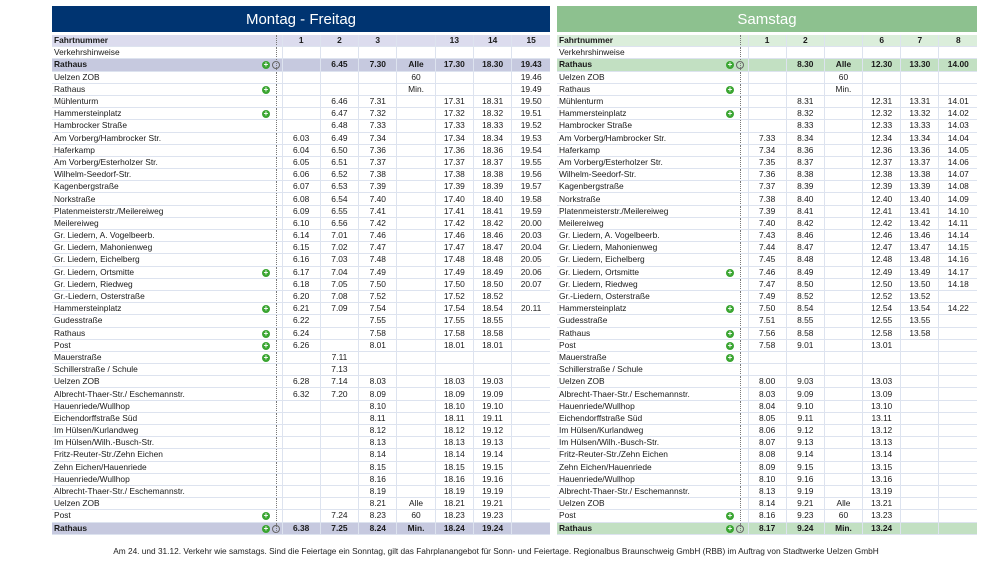 The image size is (992, 561). Describe the element at coordinates (377, 126) in the screenshot. I see `departure-time: 7.33` at that location.